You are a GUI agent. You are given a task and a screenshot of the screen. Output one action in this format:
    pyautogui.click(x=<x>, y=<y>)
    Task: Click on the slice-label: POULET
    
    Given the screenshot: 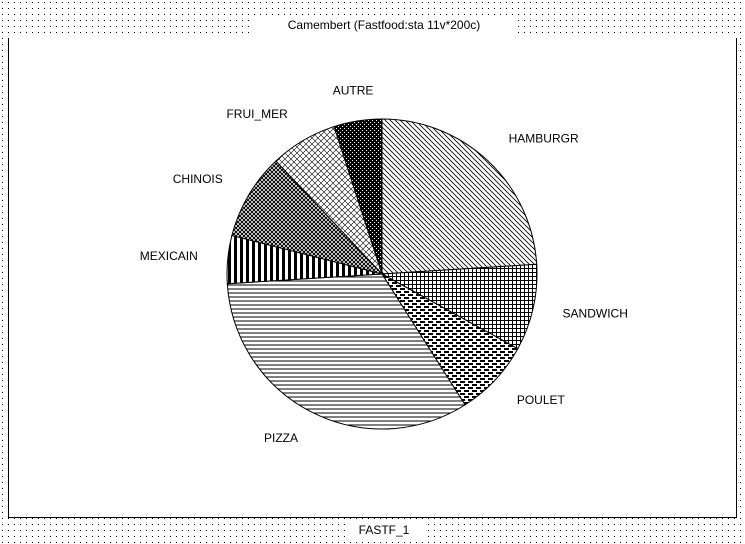 What is the action you would take?
    pyautogui.click(x=541, y=400)
    